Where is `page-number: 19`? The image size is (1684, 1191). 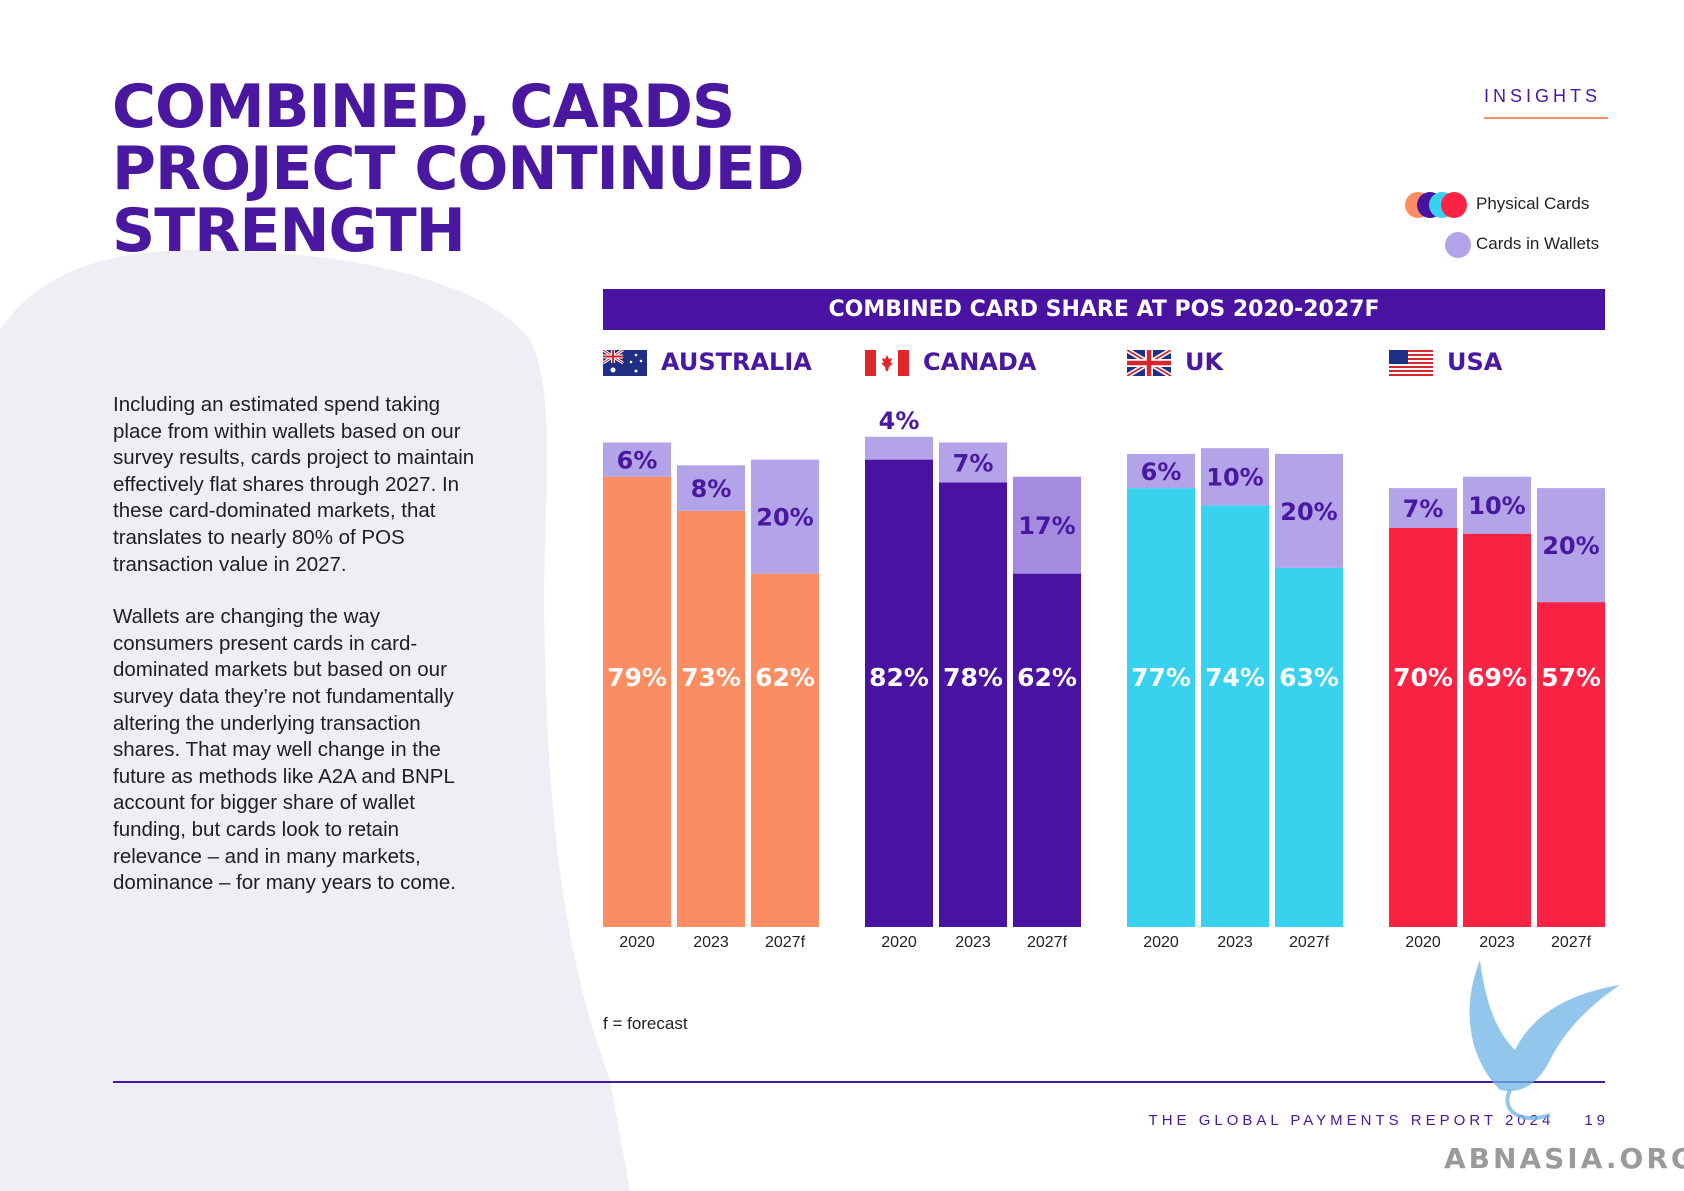
page-number: 19 is located at coordinates (1596, 1120).